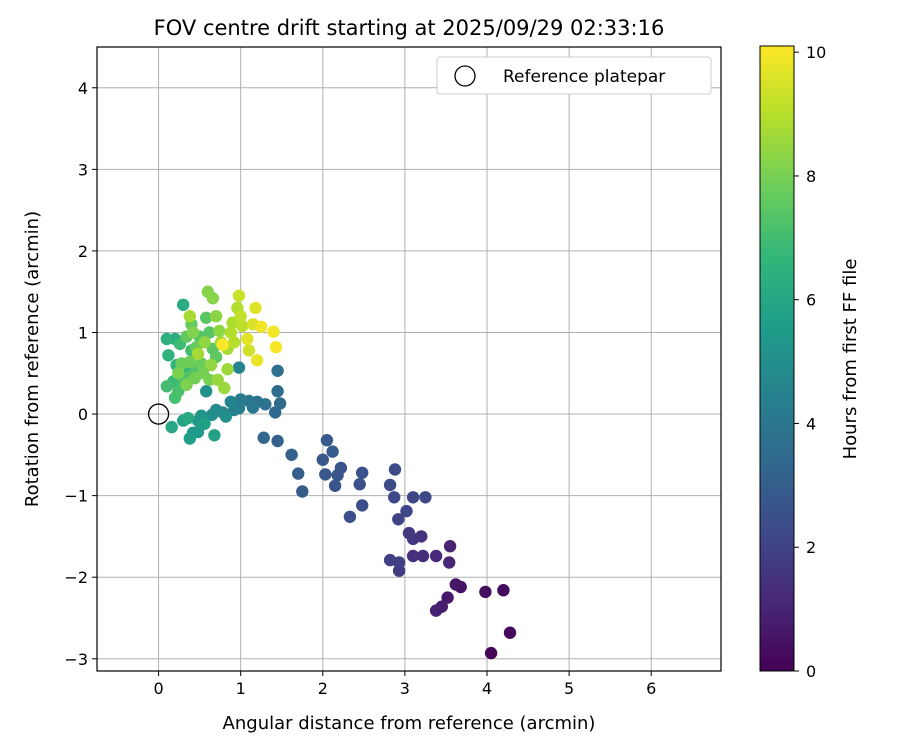 The height and width of the screenshot is (750, 900). What do you see at coordinates (811, 423) in the screenshot?
I see `colorbar-tick-label: 4` at bounding box center [811, 423].